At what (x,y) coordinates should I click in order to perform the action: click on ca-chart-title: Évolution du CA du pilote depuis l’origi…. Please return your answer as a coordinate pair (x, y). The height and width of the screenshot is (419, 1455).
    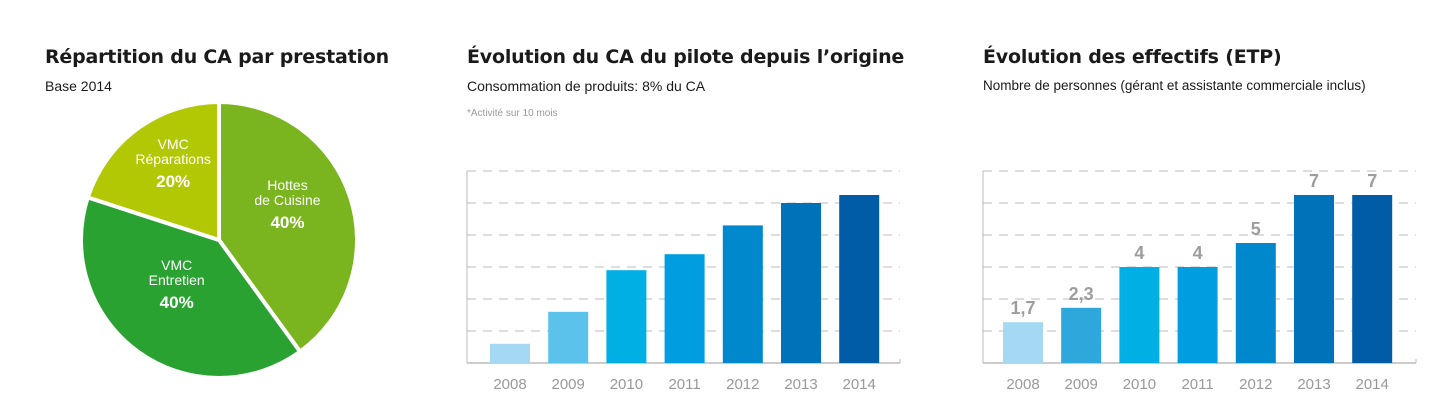
    Looking at the image, I should click on (686, 57).